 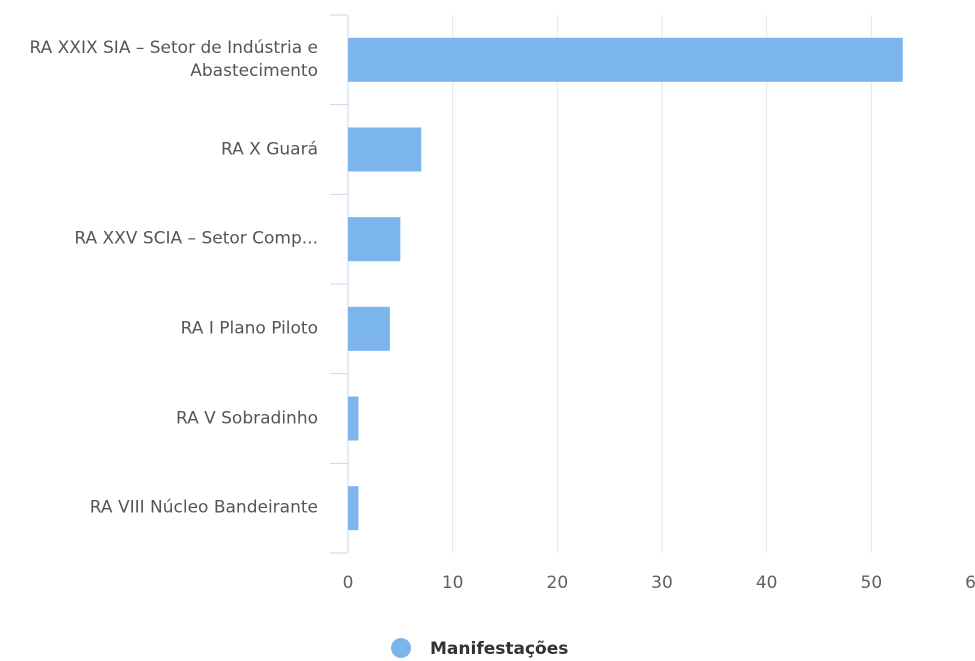 I want to click on legend-label: Manifestações, so click(x=499, y=649).